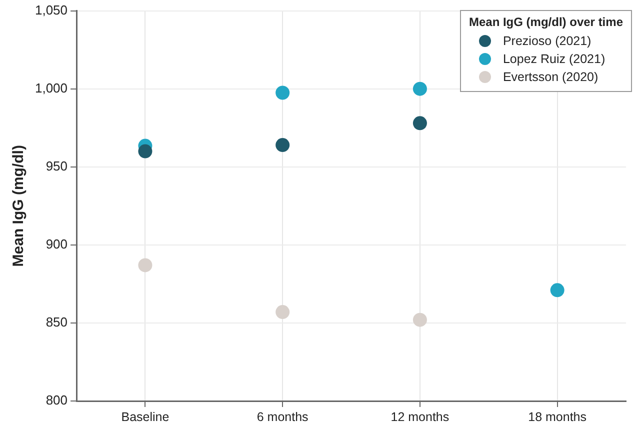  Describe the element at coordinates (19, 206) in the screenshot. I see `y-axis-title: Mean IgG (mg/dl)` at that location.